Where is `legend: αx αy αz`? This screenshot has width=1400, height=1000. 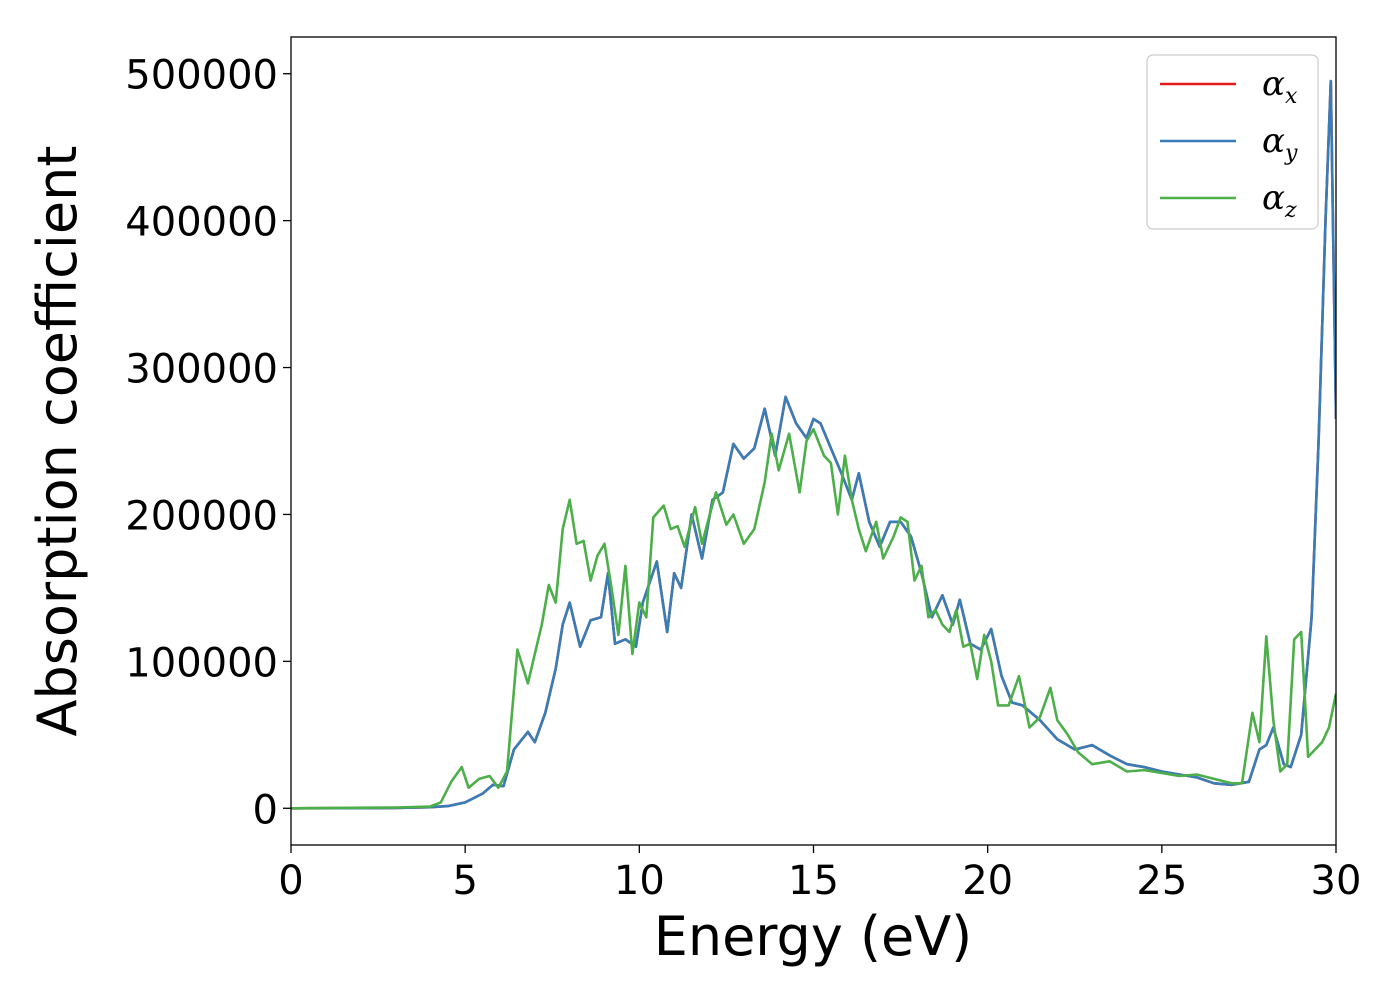 legend: αx αy αz is located at coordinates (1232, 142).